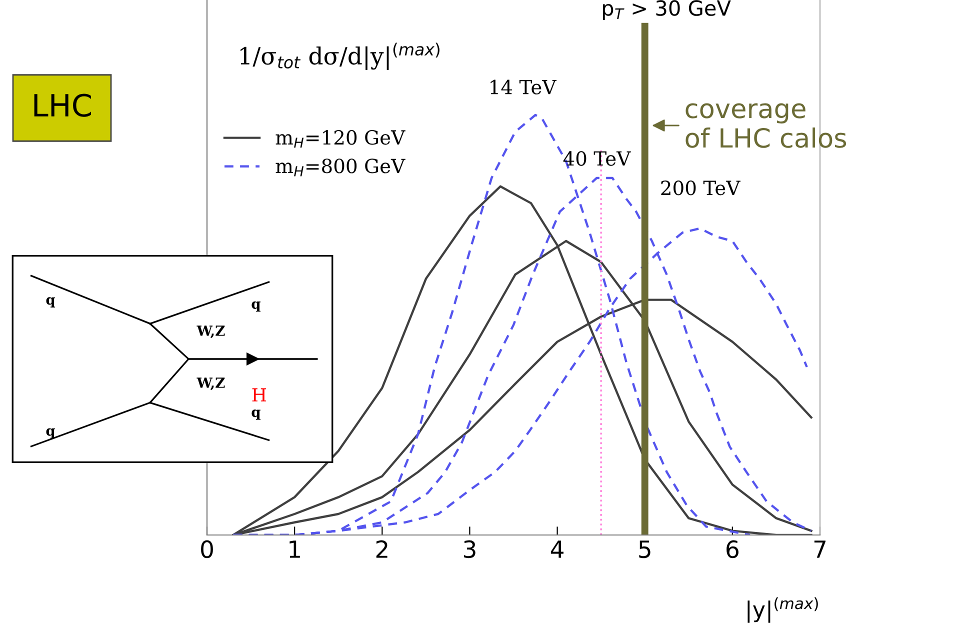 This screenshot has height=631, width=974. Describe the element at coordinates (295, 549) in the screenshot. I see `x-tick-label: 1` at that location.